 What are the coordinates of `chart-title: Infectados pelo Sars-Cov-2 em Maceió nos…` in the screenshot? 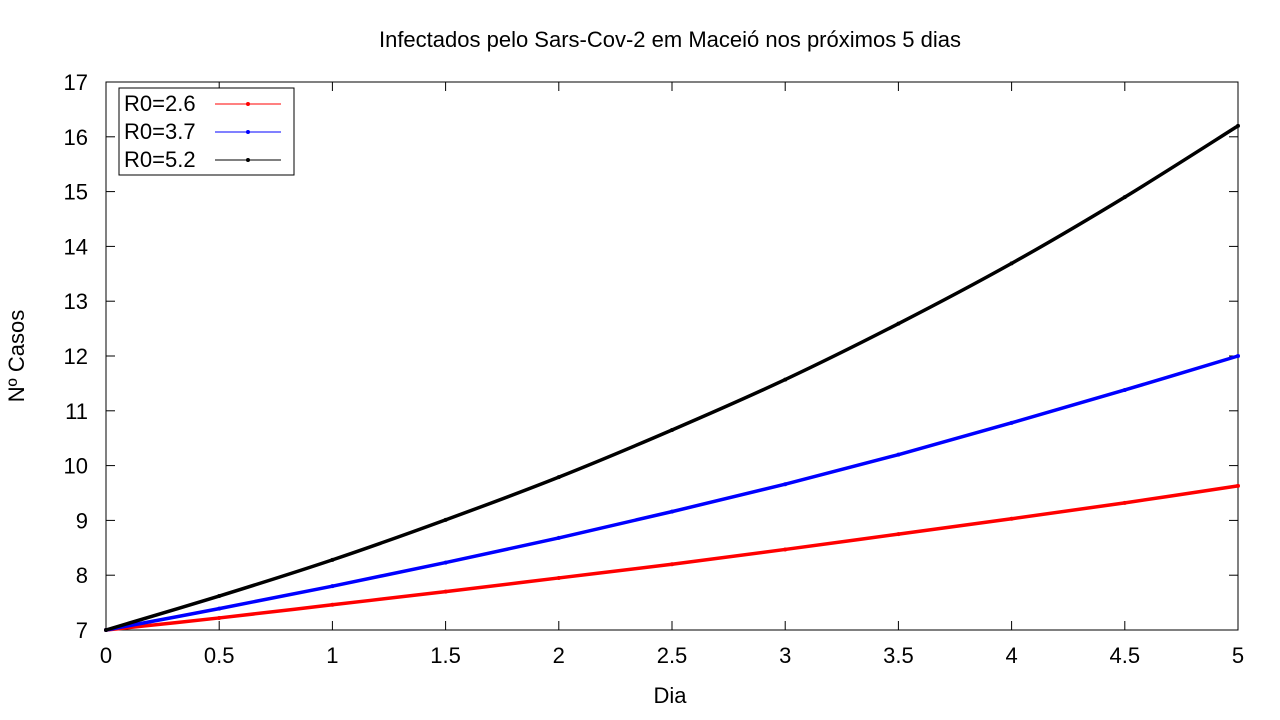 It's located at (670, 39).